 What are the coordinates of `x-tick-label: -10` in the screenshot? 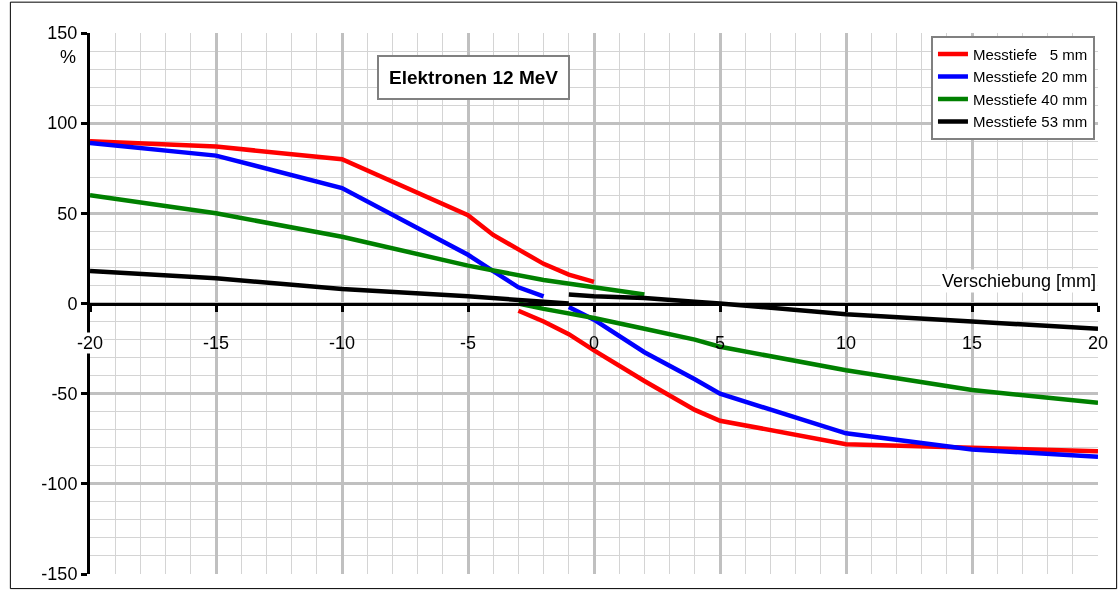 It's located at (342, 343).